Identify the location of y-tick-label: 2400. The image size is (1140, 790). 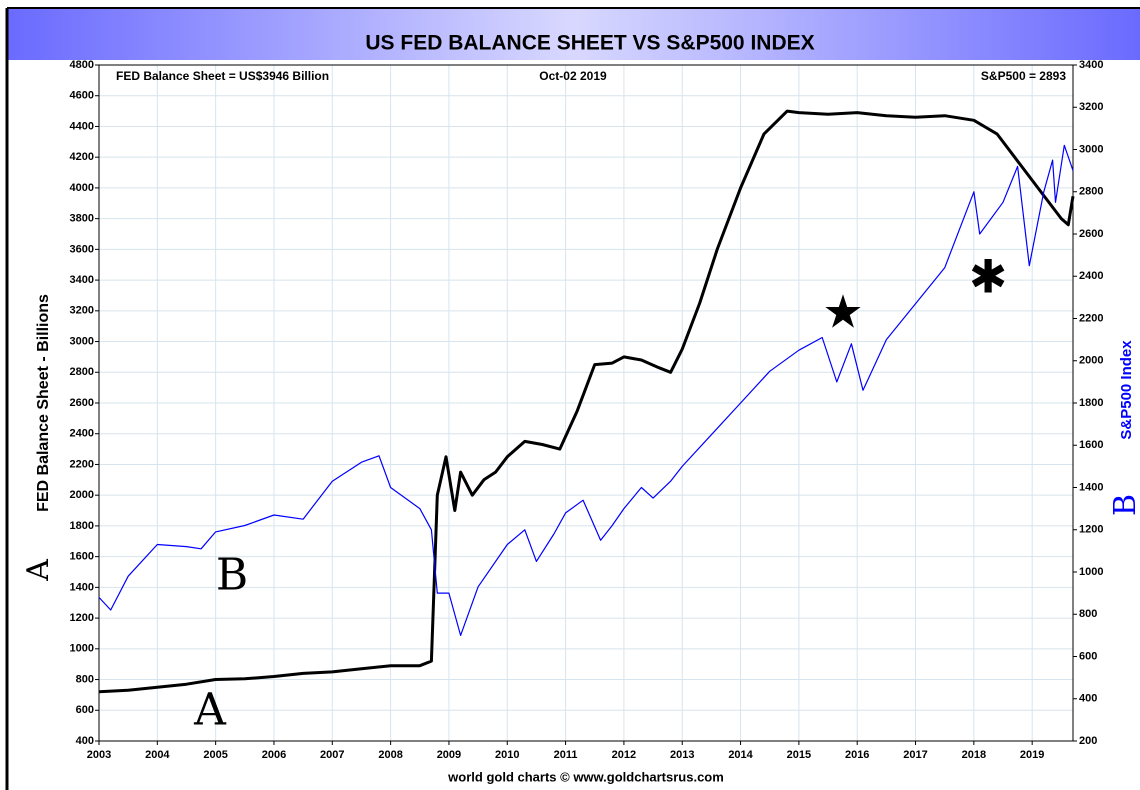
(82, 434).